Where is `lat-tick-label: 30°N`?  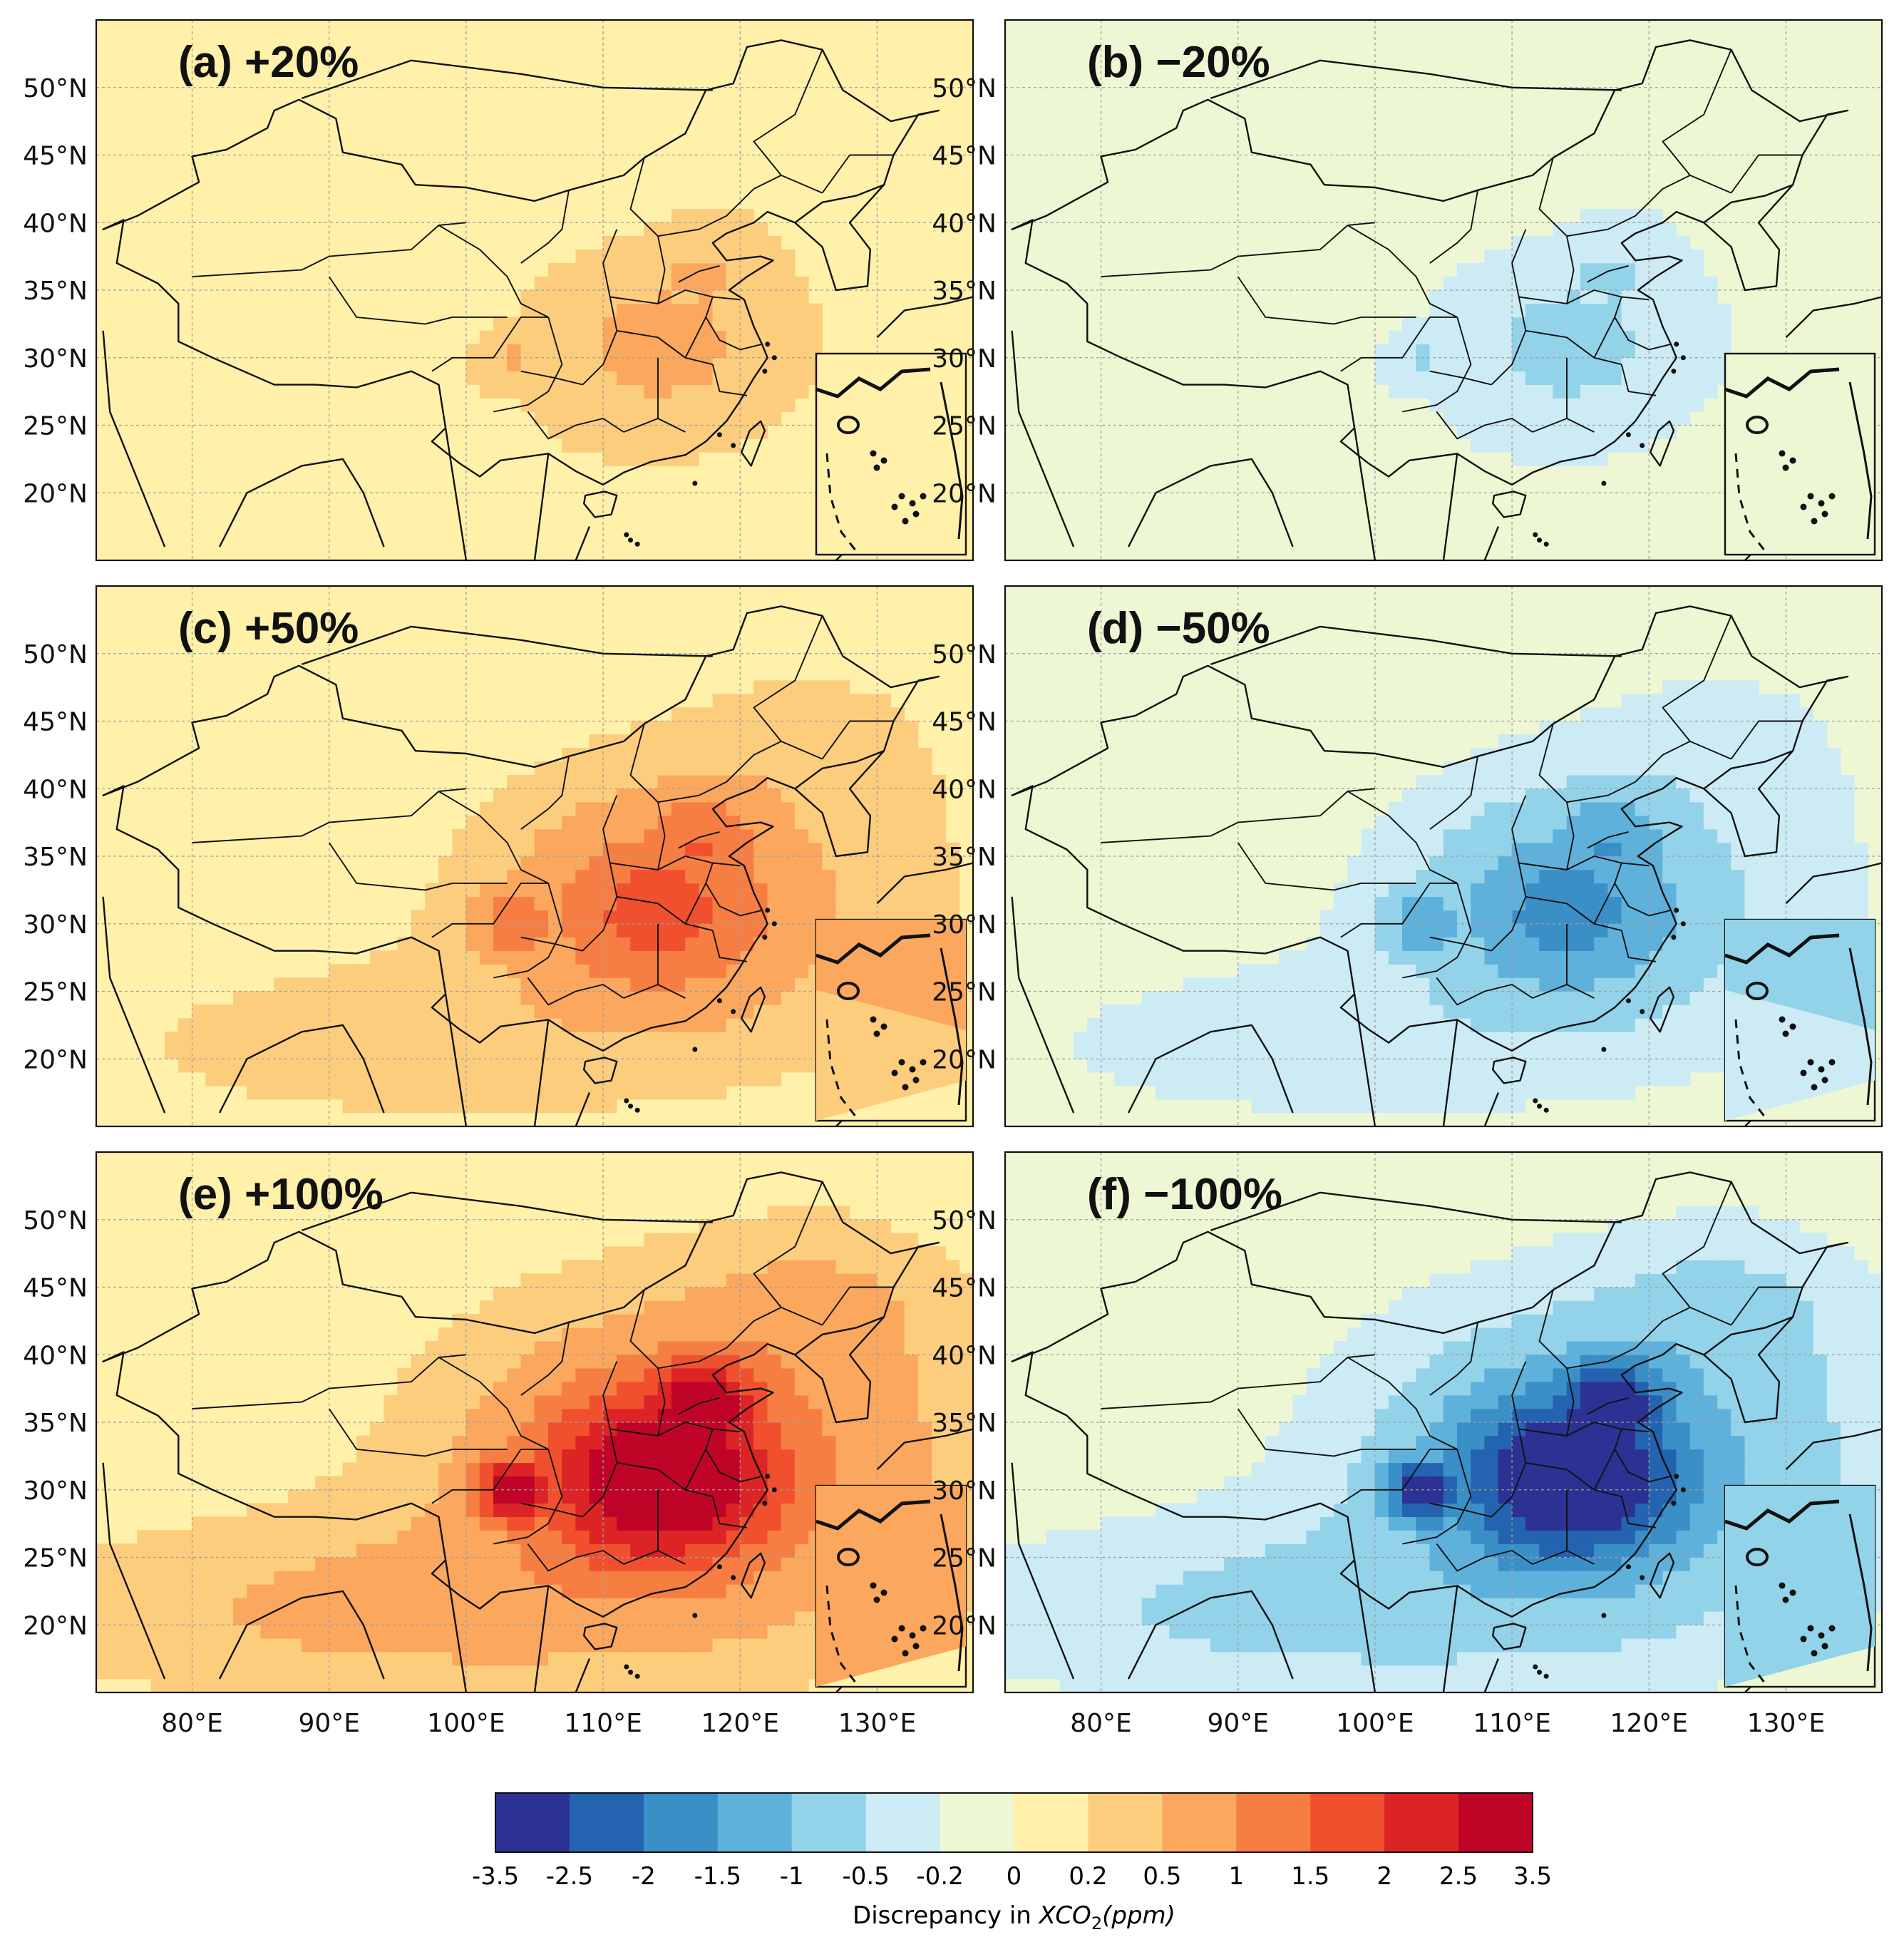
lat-tick-label: 30°N is located at coordinates (964, 359).